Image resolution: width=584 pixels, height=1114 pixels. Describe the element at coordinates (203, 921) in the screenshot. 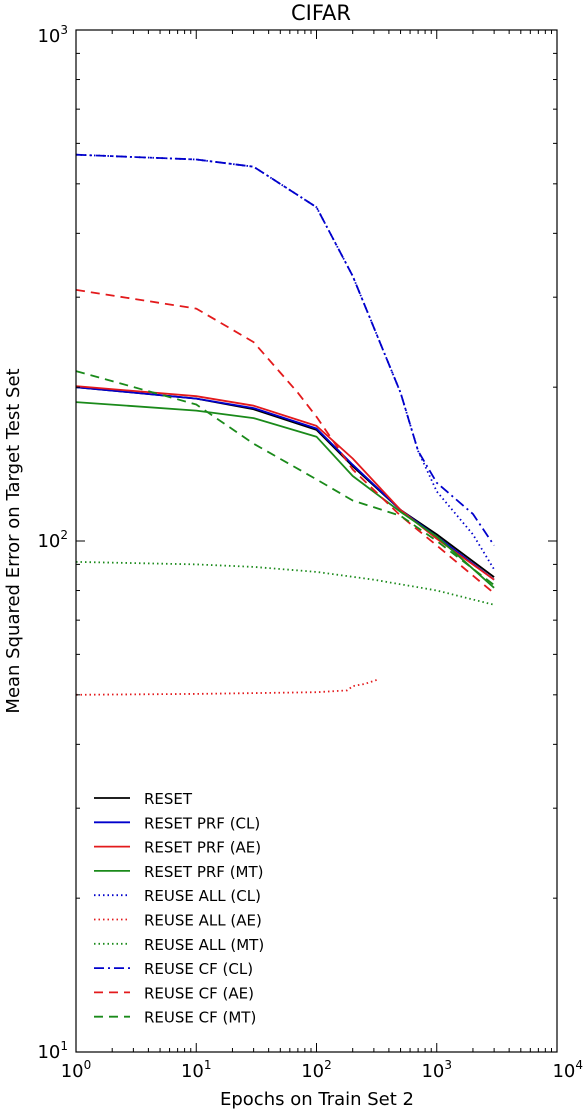

I see `legend-label-reuse-all-ae: REUSE ALL (AE)` at that location.